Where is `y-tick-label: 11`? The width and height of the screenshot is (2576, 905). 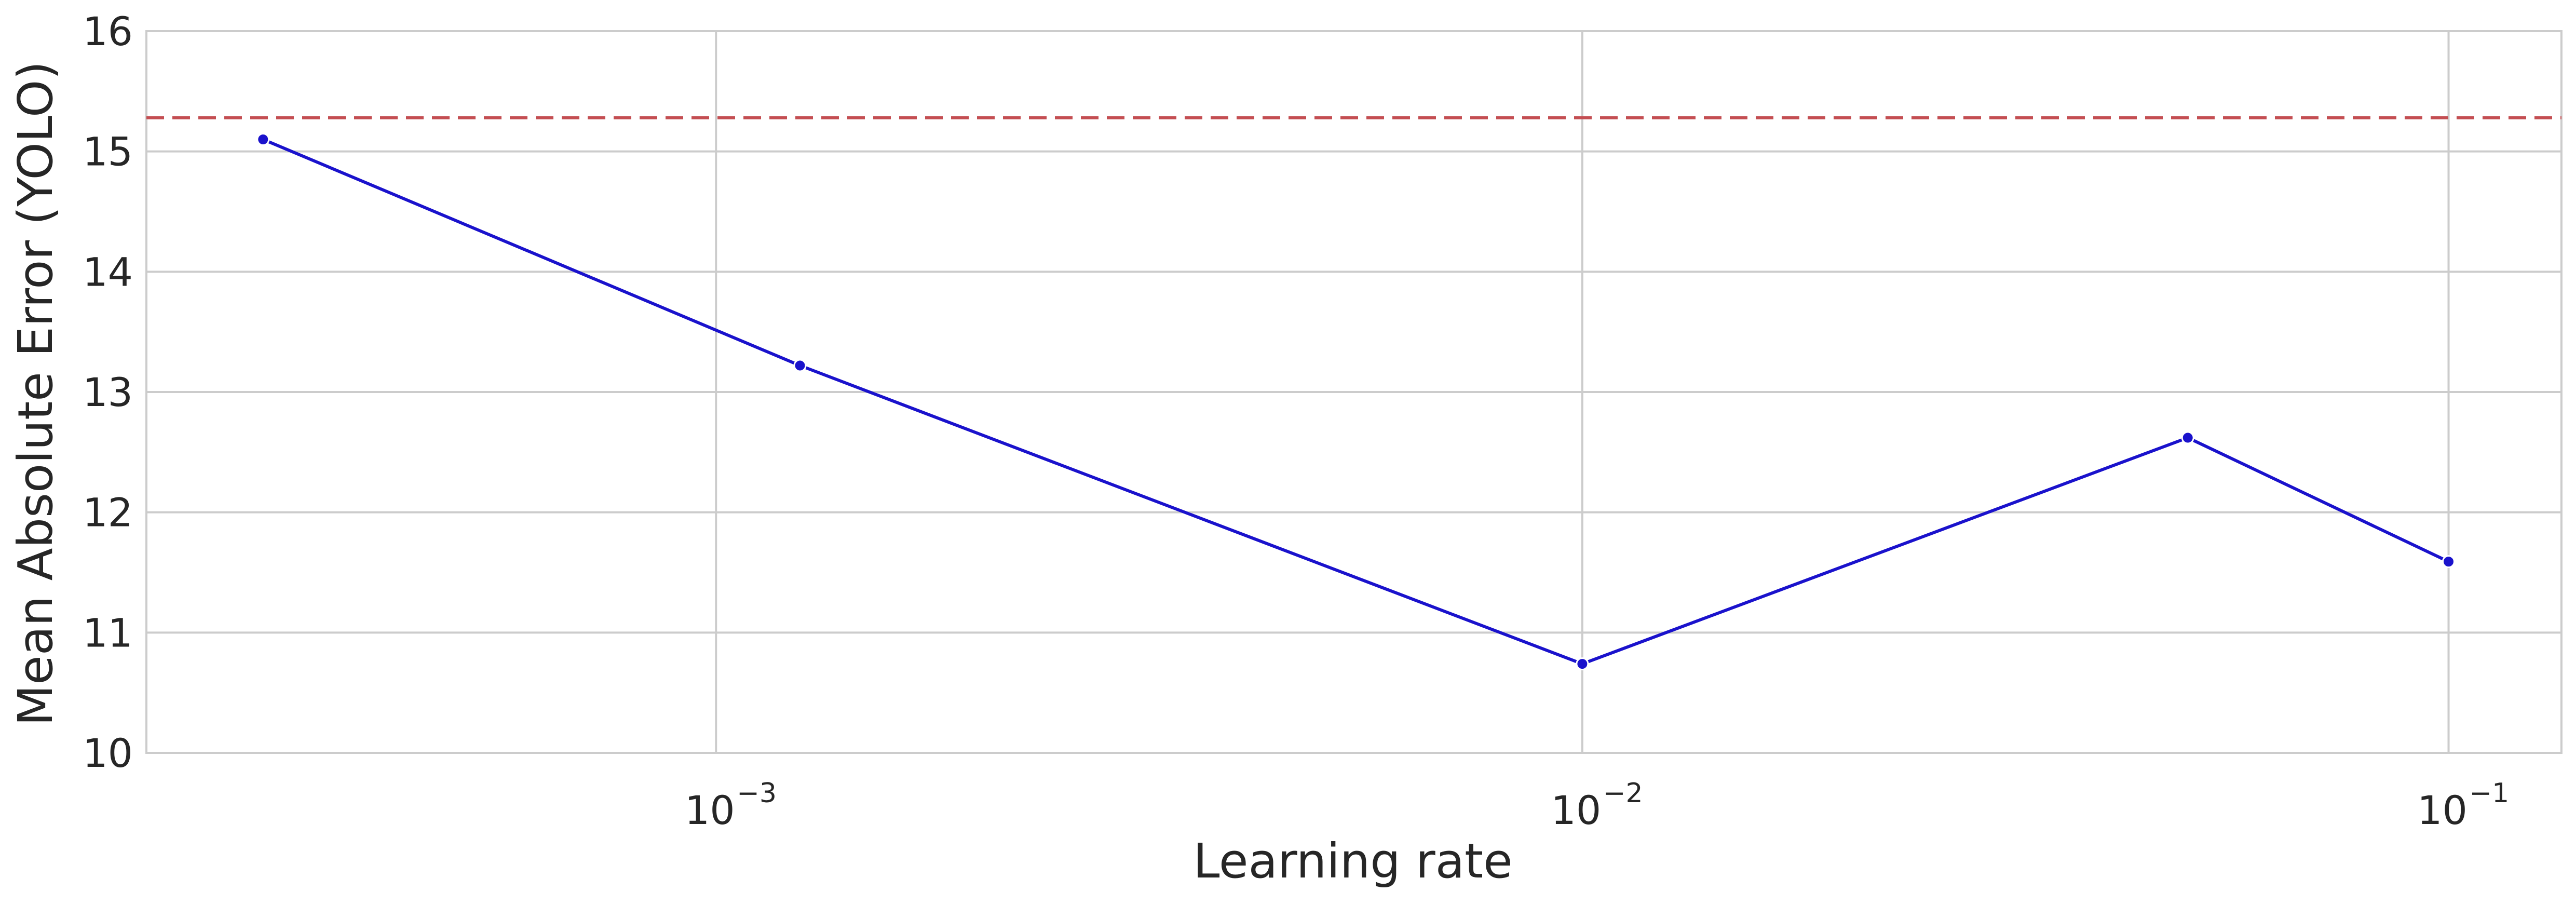
y-tick-label: 11 is located at coordinates (108, 633).